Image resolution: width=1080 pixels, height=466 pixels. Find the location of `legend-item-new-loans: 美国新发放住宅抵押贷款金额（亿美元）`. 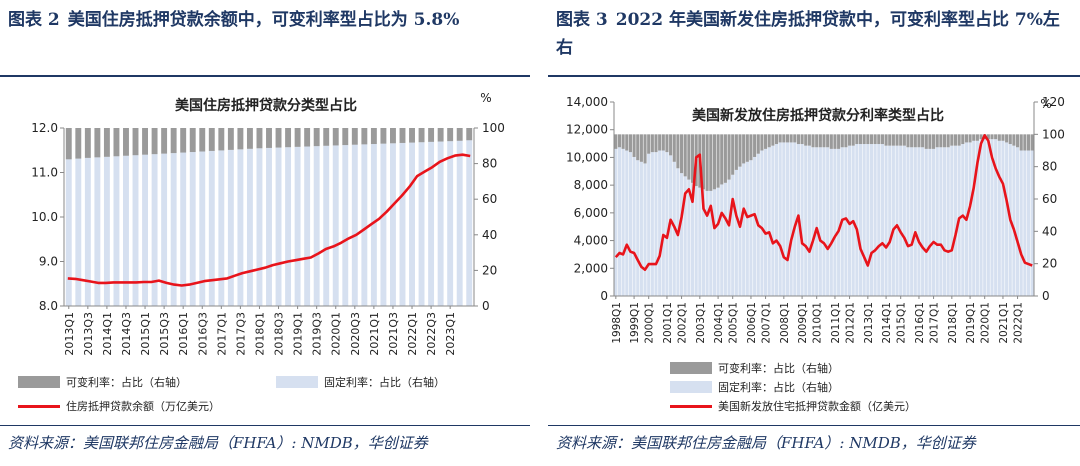

legend-item-new-loans: 美国新发放住宅抵押贷款金额（亿美元） is located at coordinates (793, 406).